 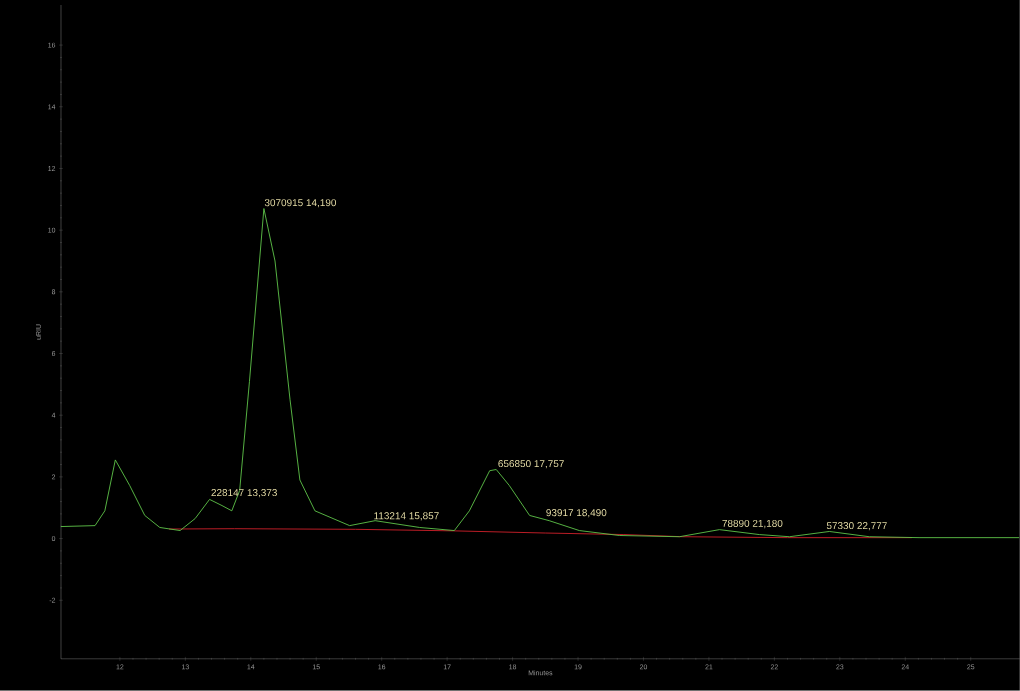 What do you see at coordinates (576, 513) in the screenshot?
I see `annotation: 93917 18,490` at bounding box center [576, 513].